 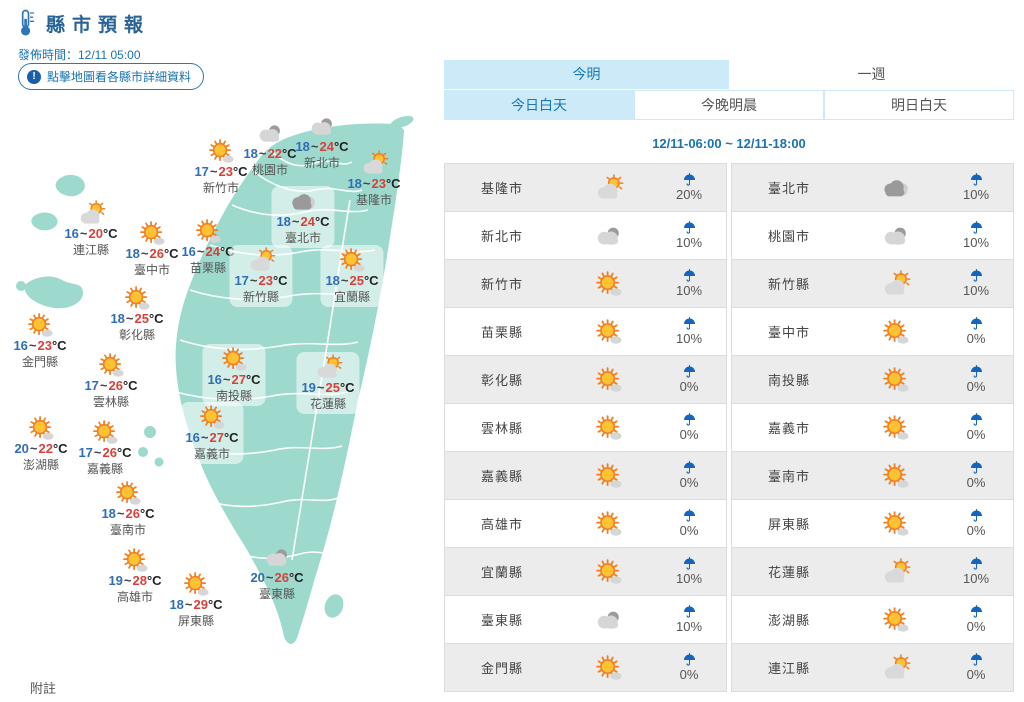 I want to click on map-label-連江縣: 16~20°C 連江縣, so click(x=91, y=229).